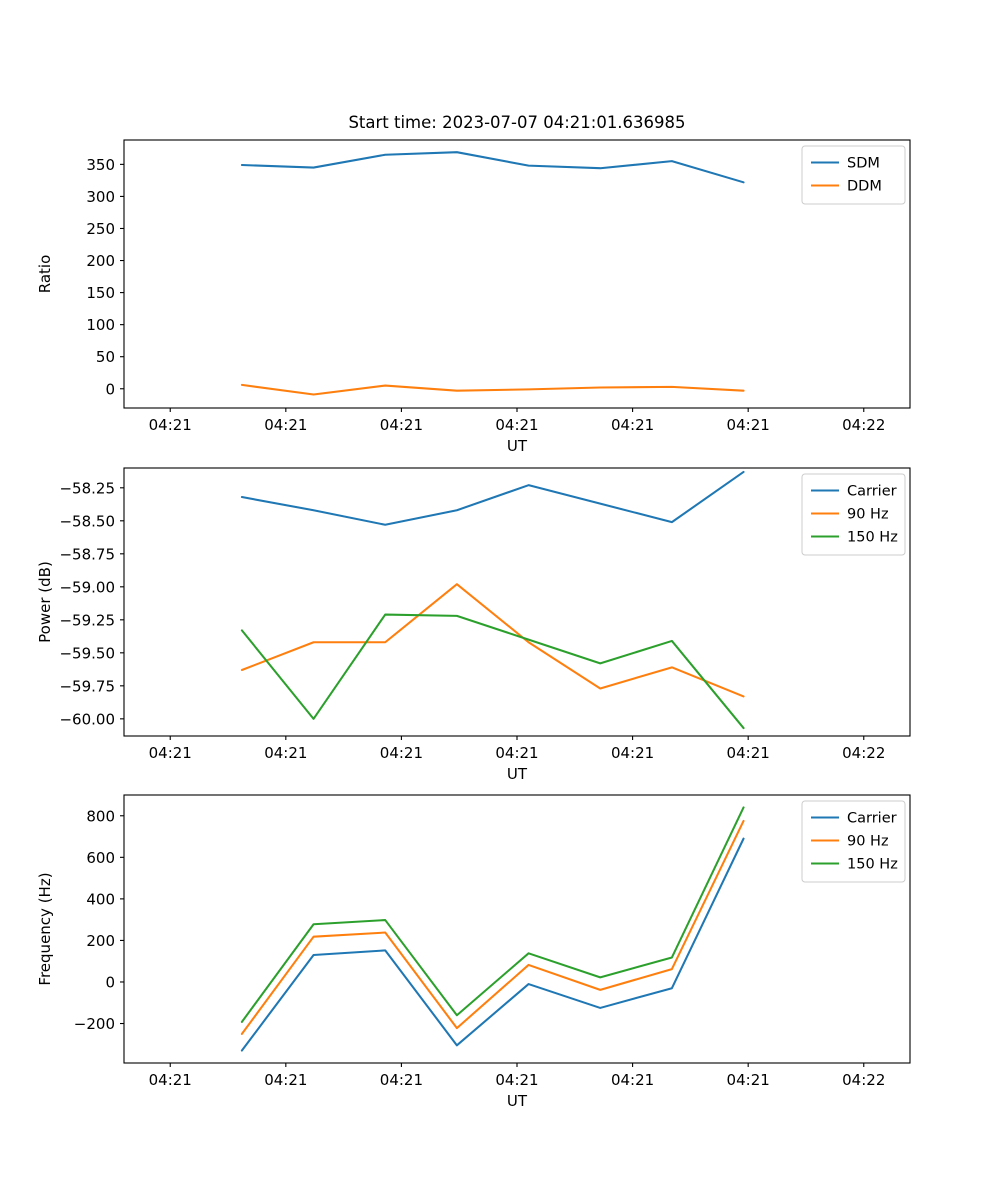  Describe the element at coordinates (45, 274) in the screenshot. I see `y-axis-label: Ratio` at that location.